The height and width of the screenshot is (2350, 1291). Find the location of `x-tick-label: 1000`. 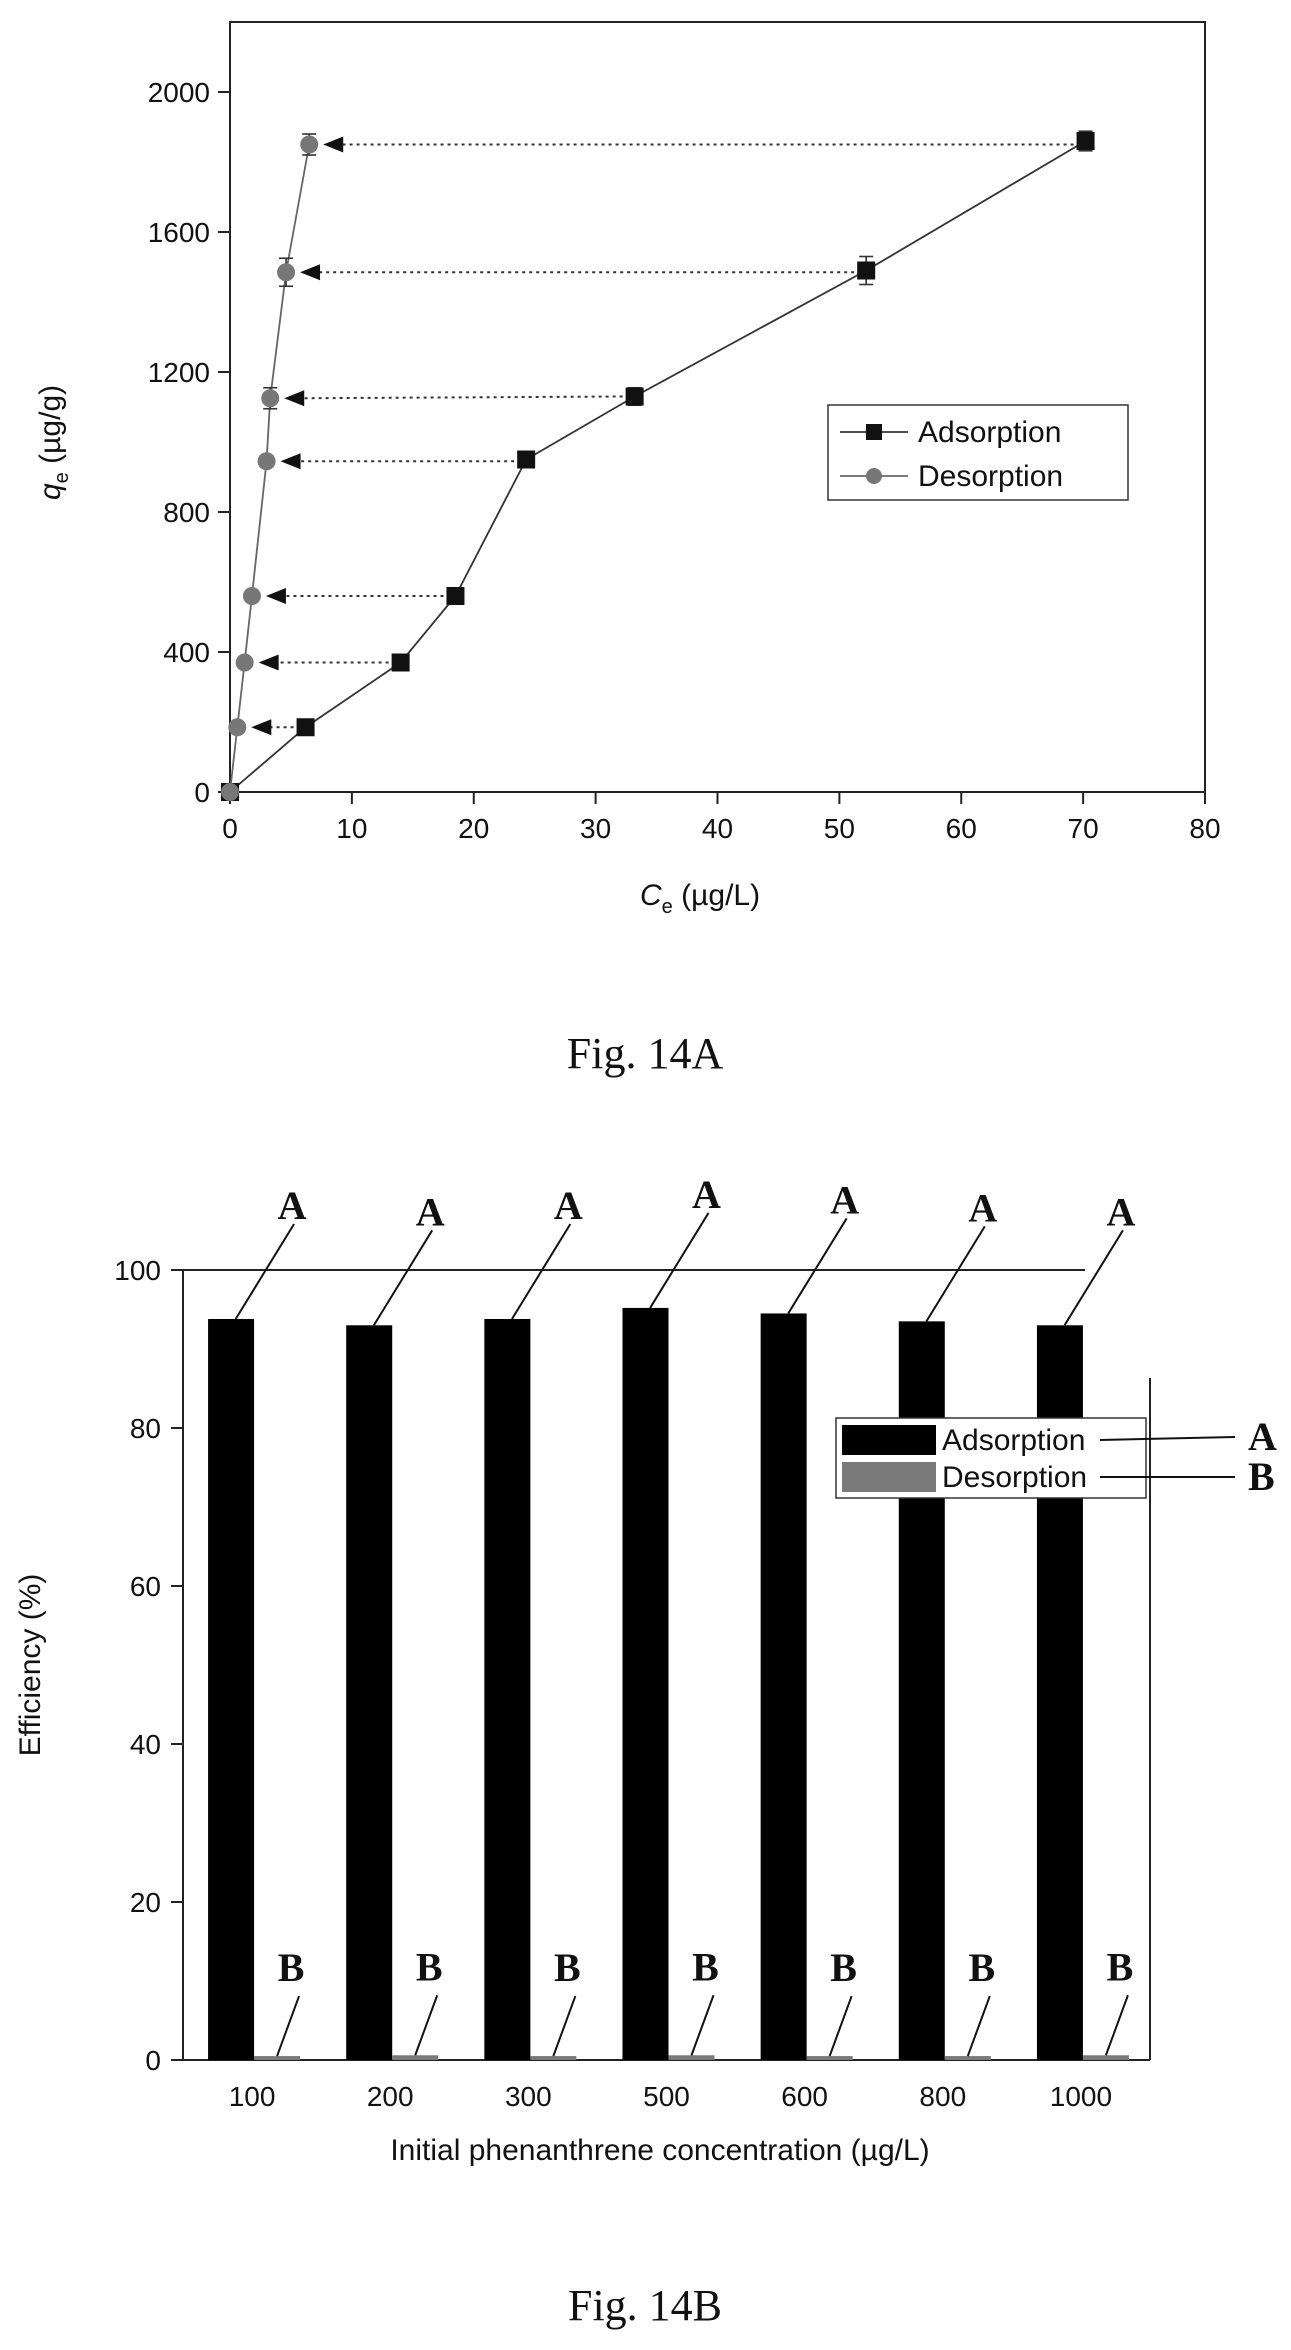

x-tick-label: 1000 is located at coordinates (1081, 2096).